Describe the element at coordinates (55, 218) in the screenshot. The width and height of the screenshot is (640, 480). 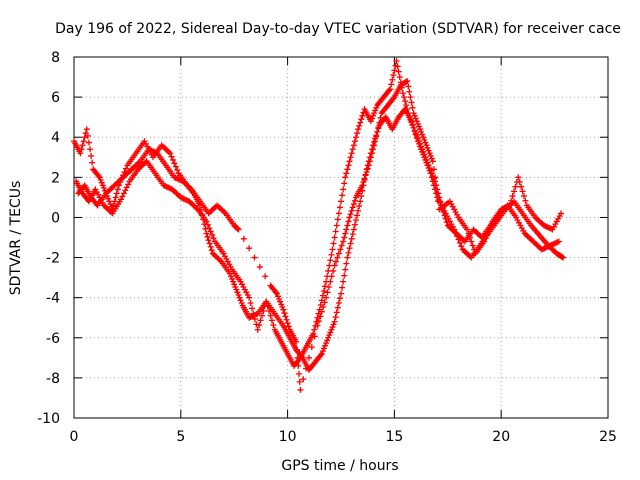
I see `y-tick-label: 0` at that location.